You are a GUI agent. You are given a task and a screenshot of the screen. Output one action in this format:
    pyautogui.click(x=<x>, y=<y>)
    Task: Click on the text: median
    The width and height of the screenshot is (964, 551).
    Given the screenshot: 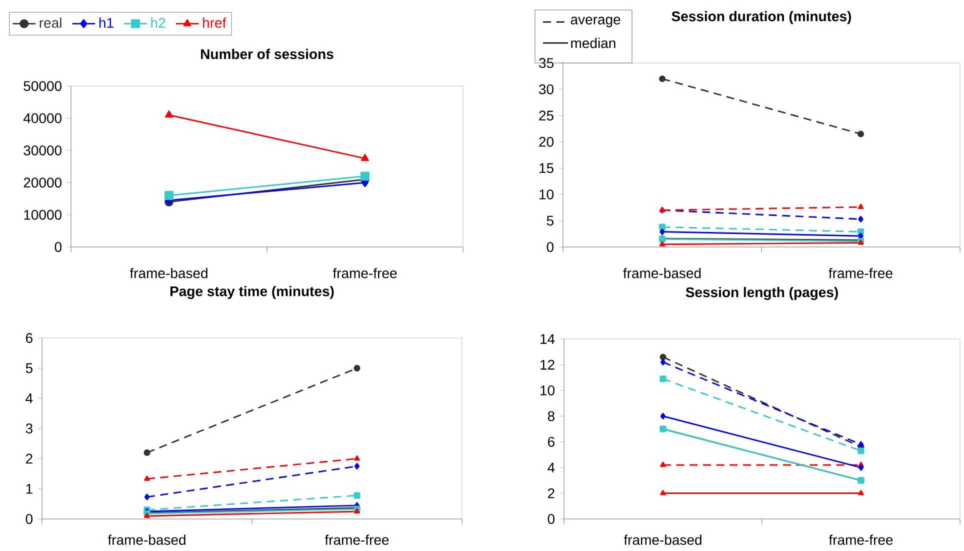 What is the action you would take?
    pyautogui.click(x=593, y=43)
    